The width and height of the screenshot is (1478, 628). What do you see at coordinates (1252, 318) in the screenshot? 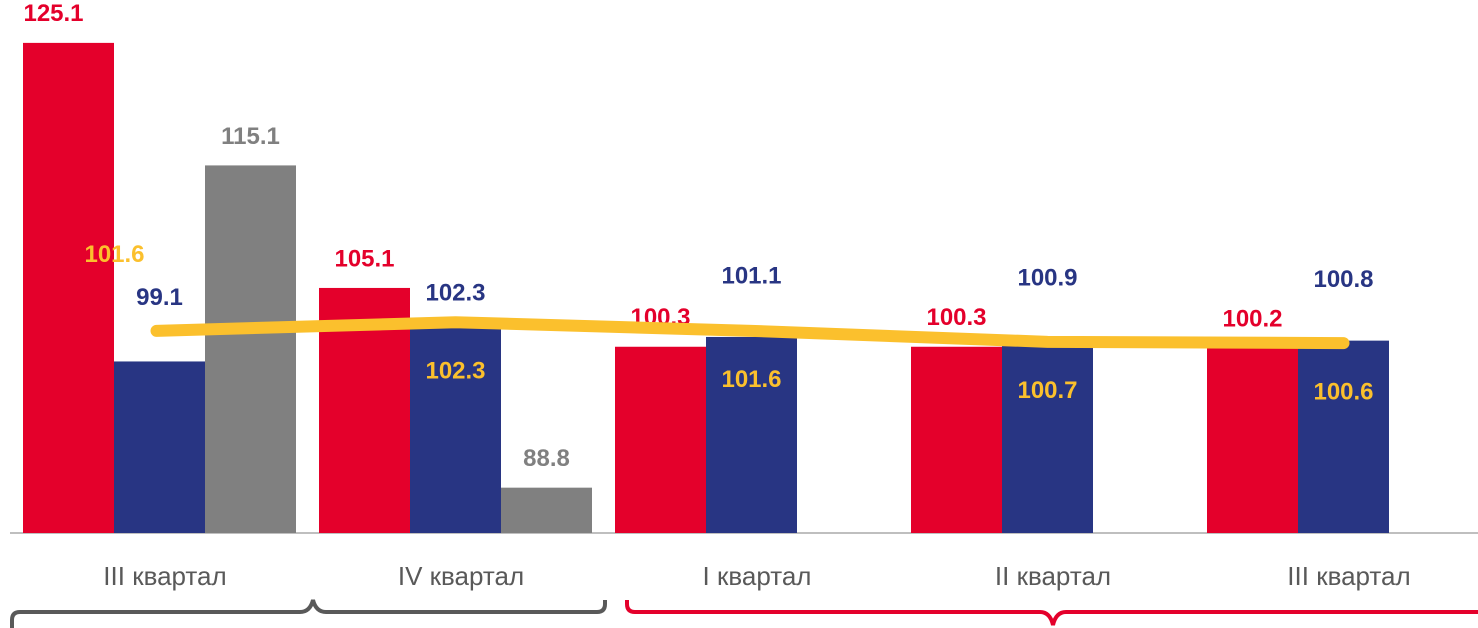
I see `data-label: 100.2` at bounding box center [1252, 318].